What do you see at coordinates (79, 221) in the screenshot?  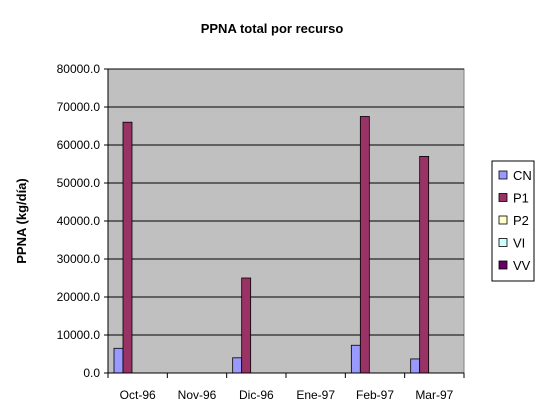 I see `y-tick-label: 40000.0` at bounding box center [79, 221].